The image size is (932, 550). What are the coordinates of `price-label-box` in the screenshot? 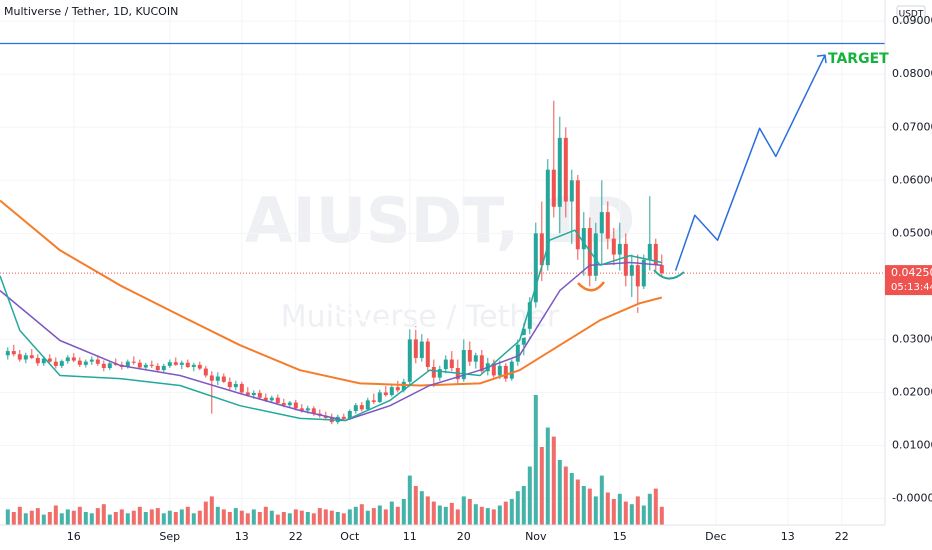 It's located at (908, 280).